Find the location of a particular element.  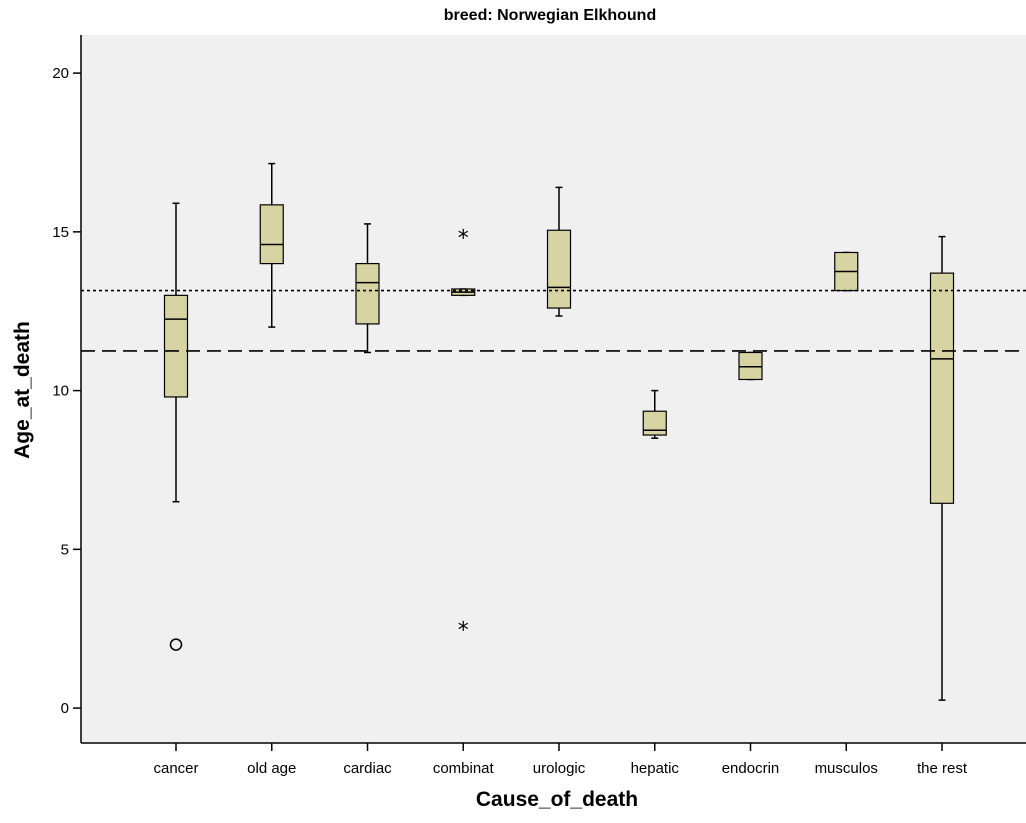

box-cancer is located at coordinates (176, 352).